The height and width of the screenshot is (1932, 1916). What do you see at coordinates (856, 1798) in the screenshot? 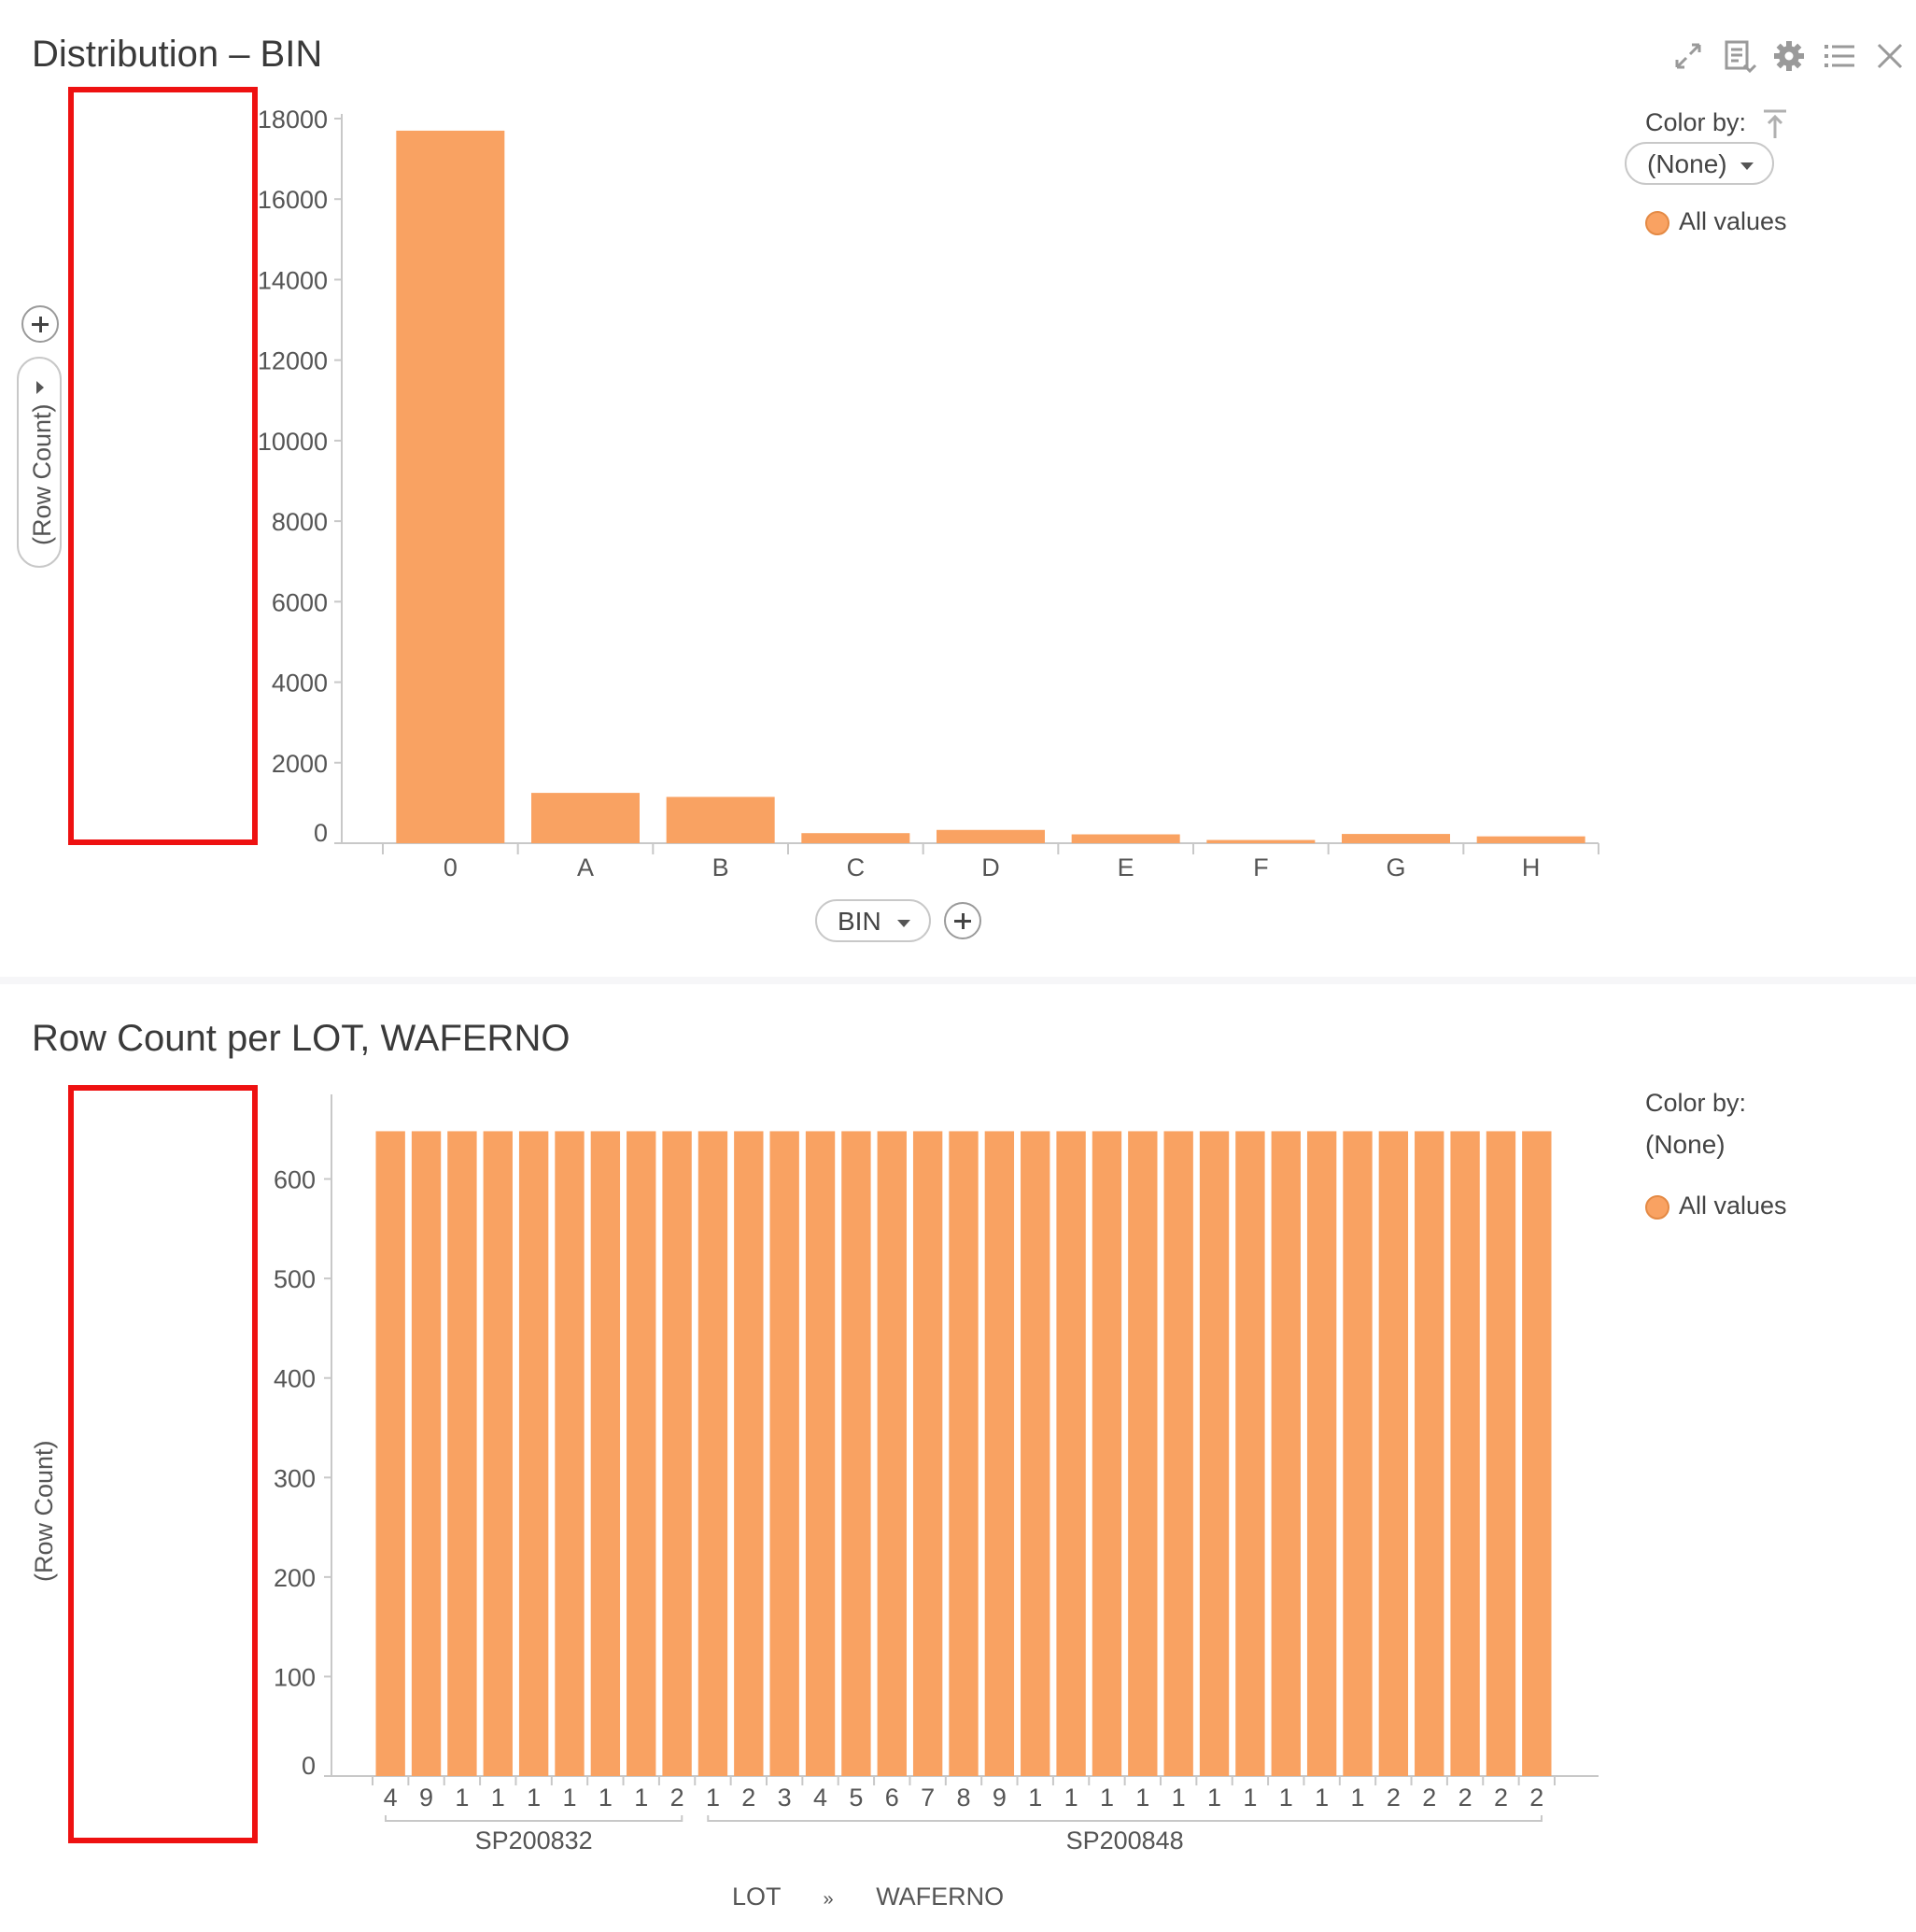
I see `x-tick-label: 5` at bounding box center [856, 1798].